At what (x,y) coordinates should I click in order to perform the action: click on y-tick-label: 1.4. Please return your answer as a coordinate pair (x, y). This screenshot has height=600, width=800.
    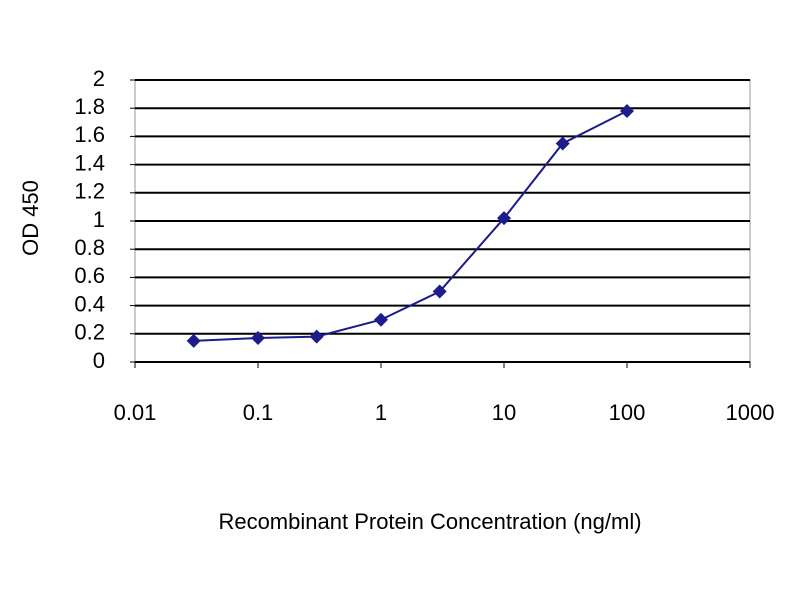
    Looking at the image, I should click on (89, 162).